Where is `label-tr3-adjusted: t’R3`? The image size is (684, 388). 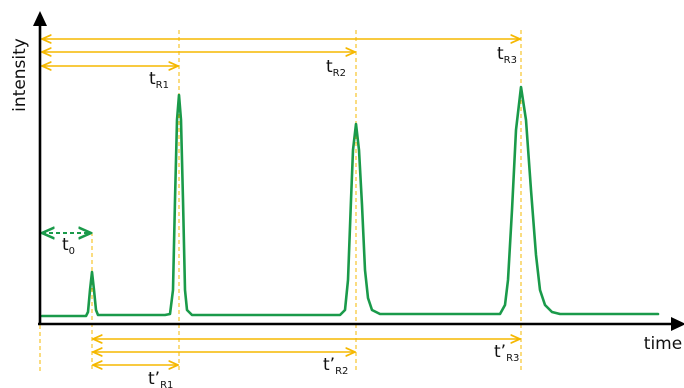
label-tr3-adjusted: t’R3 is located at coordinates (506, 353).